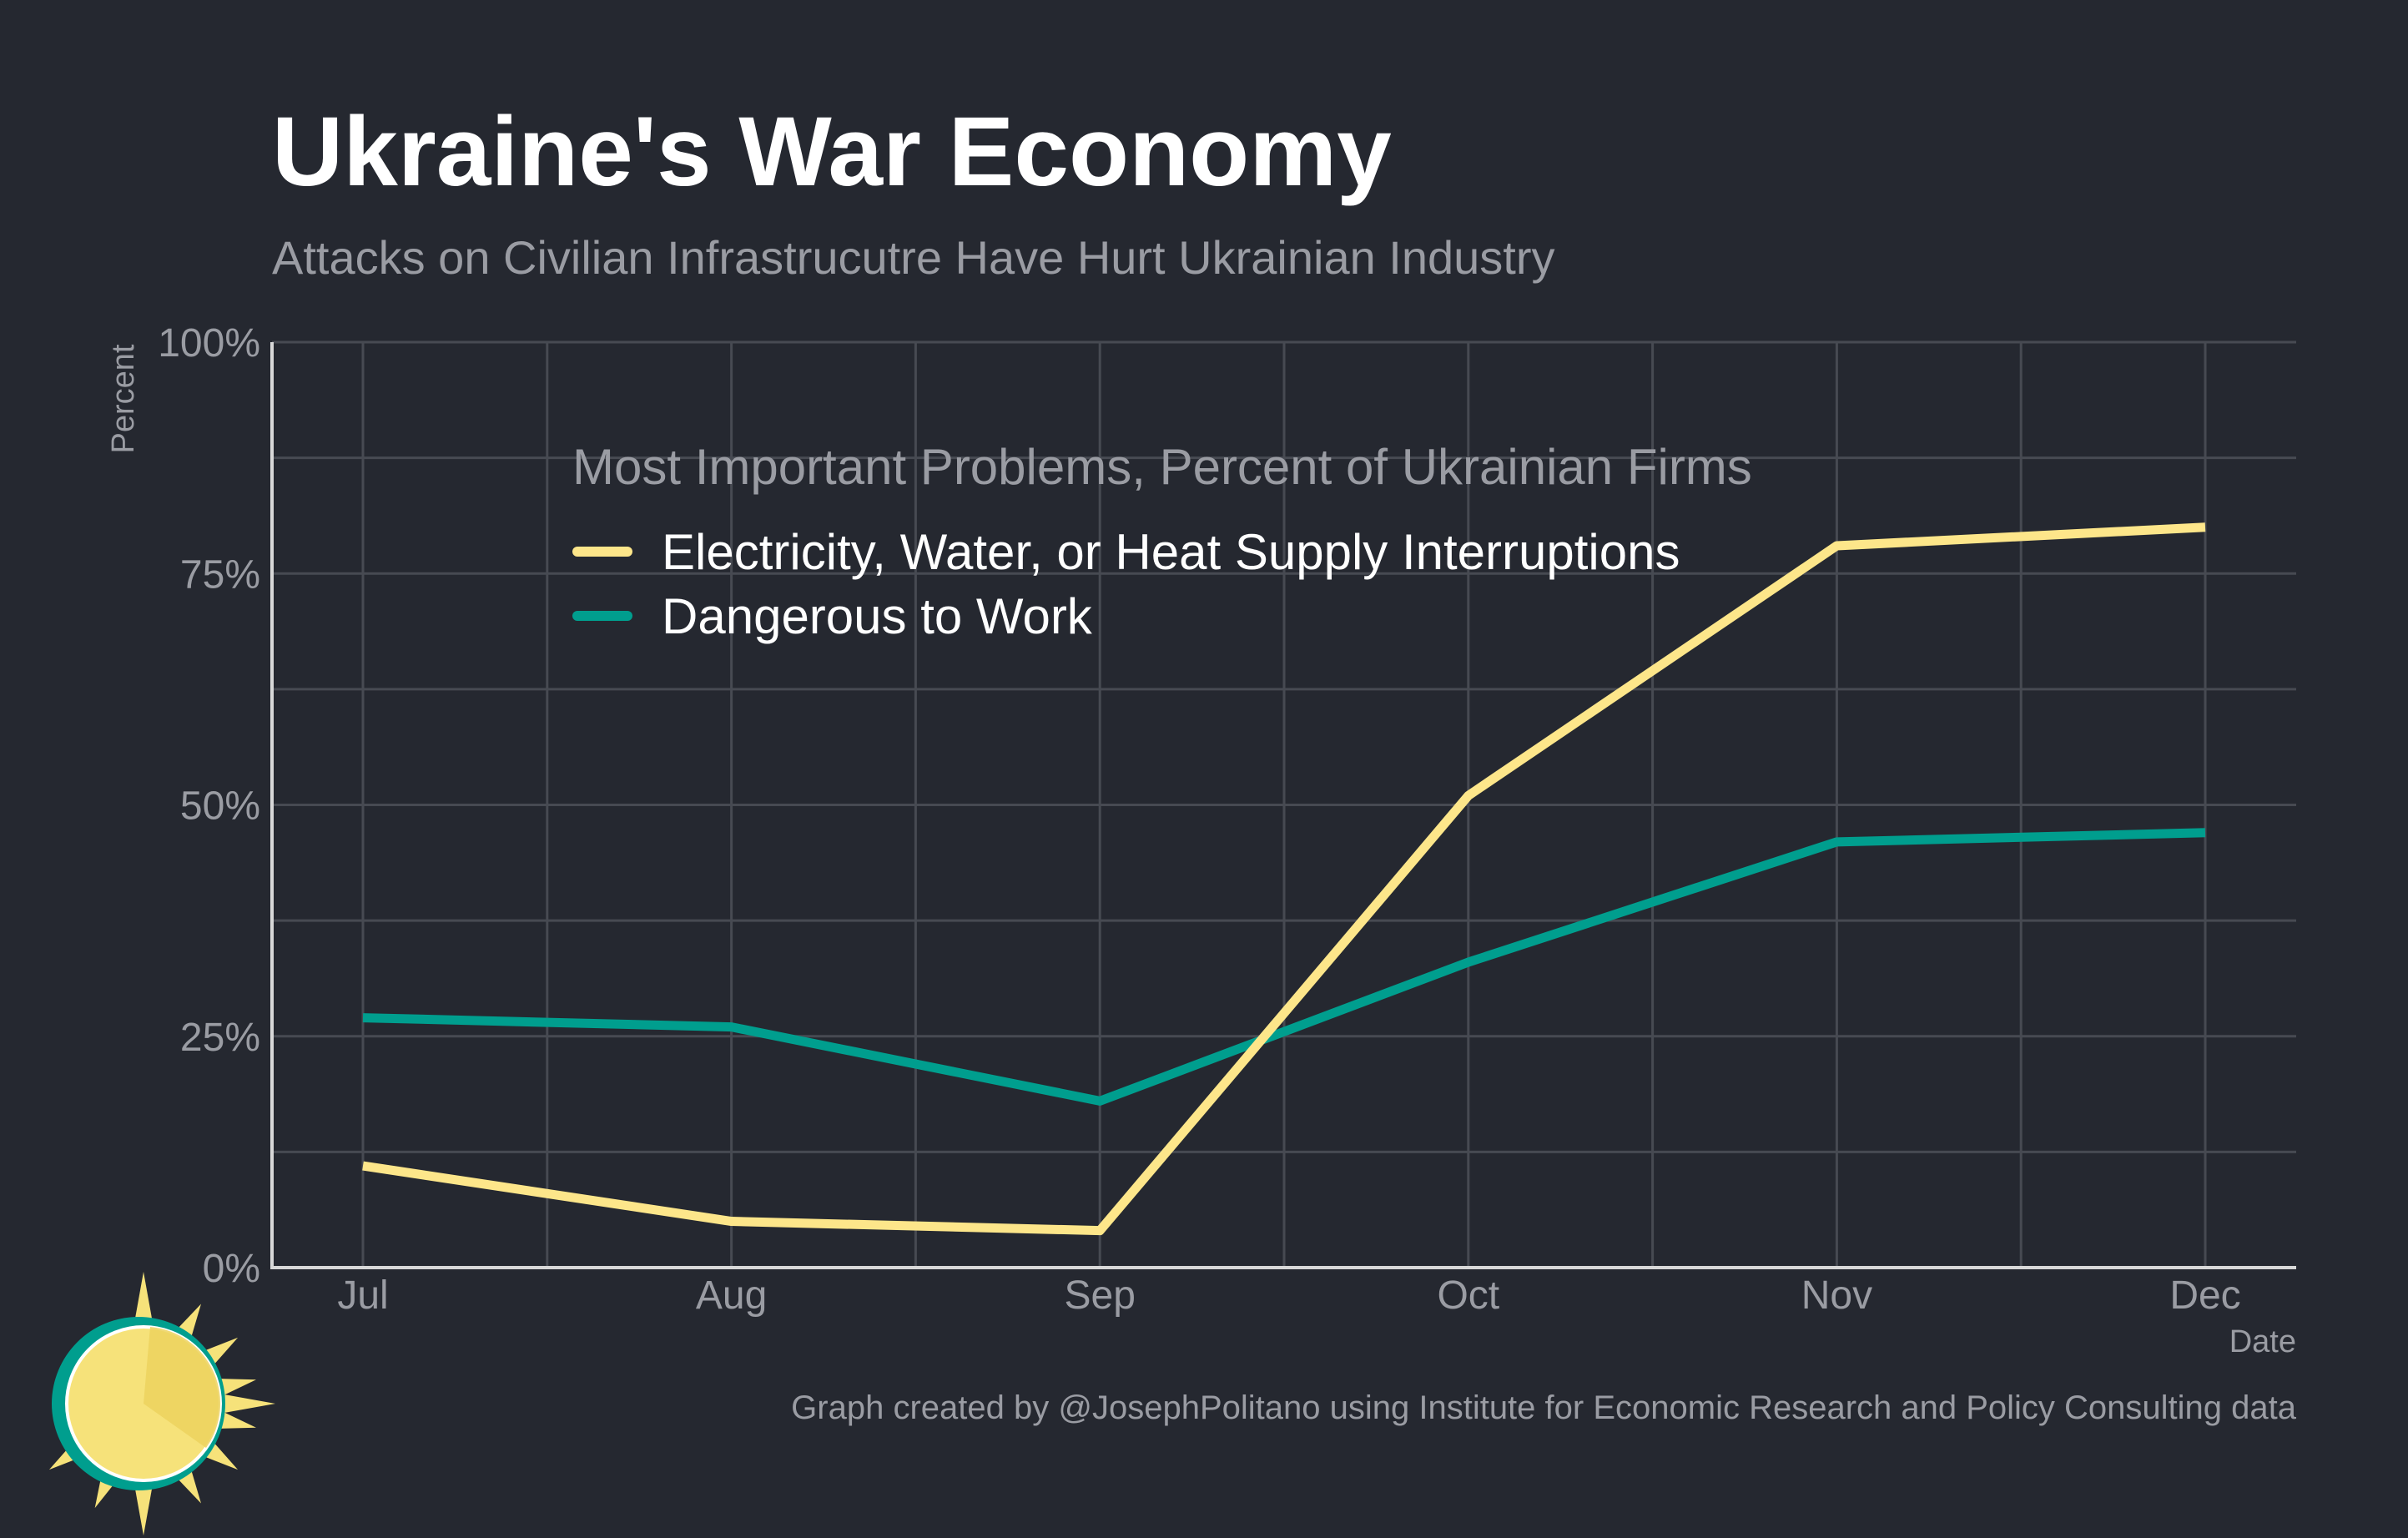 The width and height of the screenshot is (2408, 1538). Describe the element at coordinates (362, 1295) in the screenshot. I see `x-tick-label: Jul` at that location.